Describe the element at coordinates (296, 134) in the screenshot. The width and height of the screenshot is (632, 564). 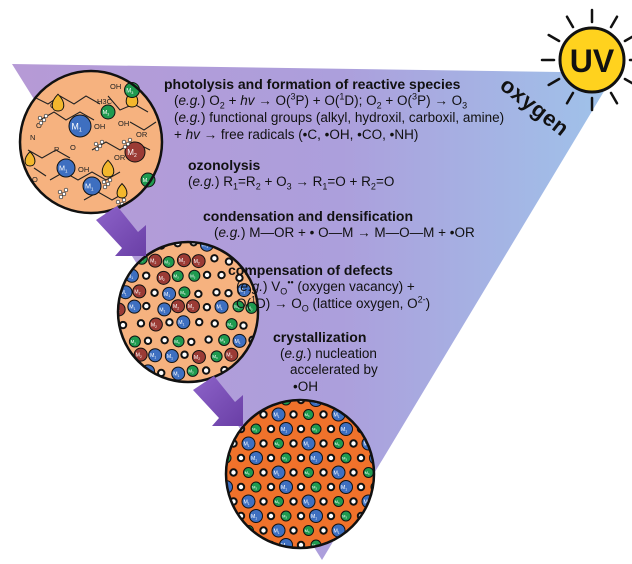
I see `stage-photolysis-line-3: + hv → free radicals (•C, •OH, •CO, •NH)` at that location.